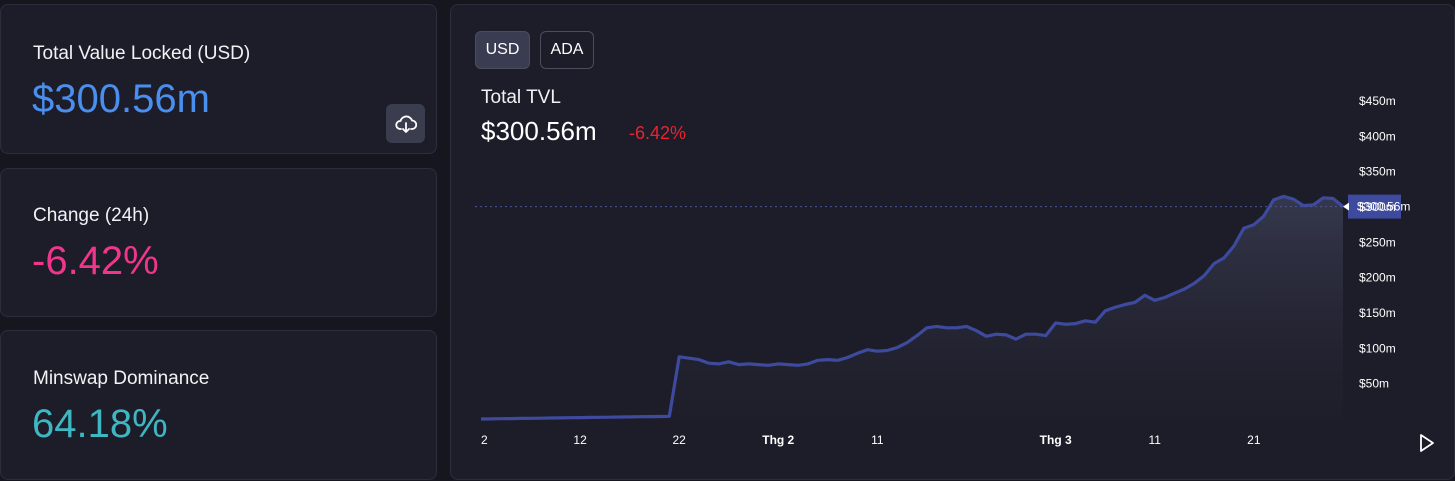  What do you see at coordinates (1377, 172) in the screenshot?
I see `y-tick-label: $350m` at bounding box center [1377, 172].